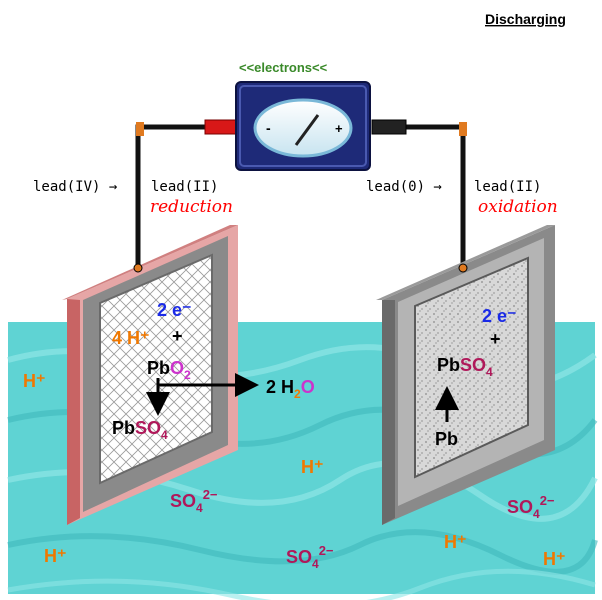 This screenshot has height=600, width=602. Describe the element at coordinates (75, 187) in the screenshot. I see `left-oxidation-state-from: lead(IV) →` at that location.